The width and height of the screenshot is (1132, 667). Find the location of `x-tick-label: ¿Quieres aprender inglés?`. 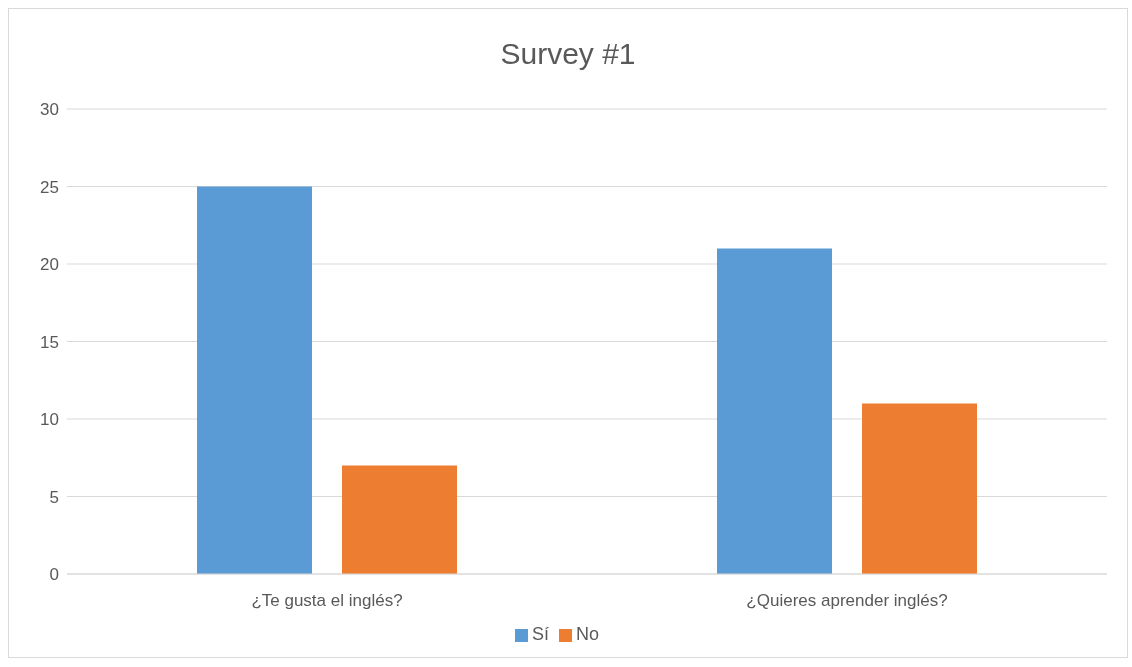

x-tick-label: ¿Quieres aprender inglés? is located at coordinates (847, 601).